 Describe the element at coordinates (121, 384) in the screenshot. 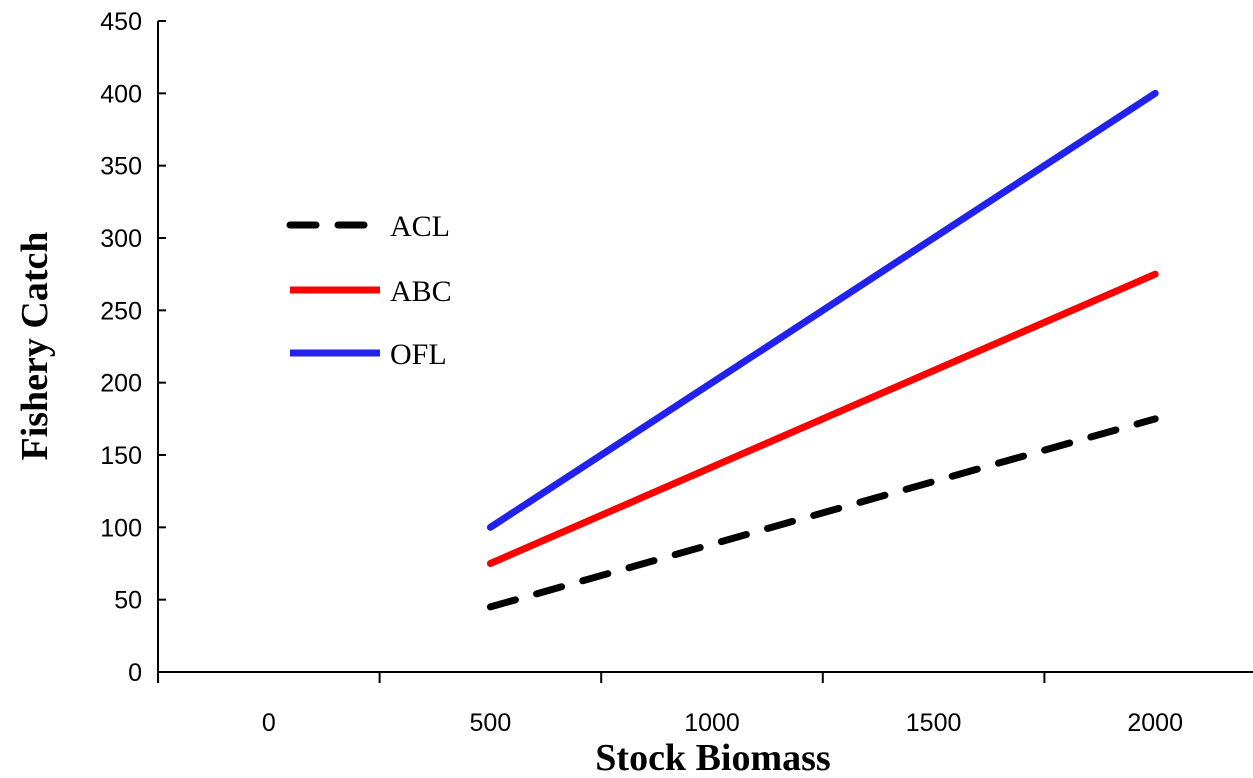

I see `y-tick-label: 200` at that location.